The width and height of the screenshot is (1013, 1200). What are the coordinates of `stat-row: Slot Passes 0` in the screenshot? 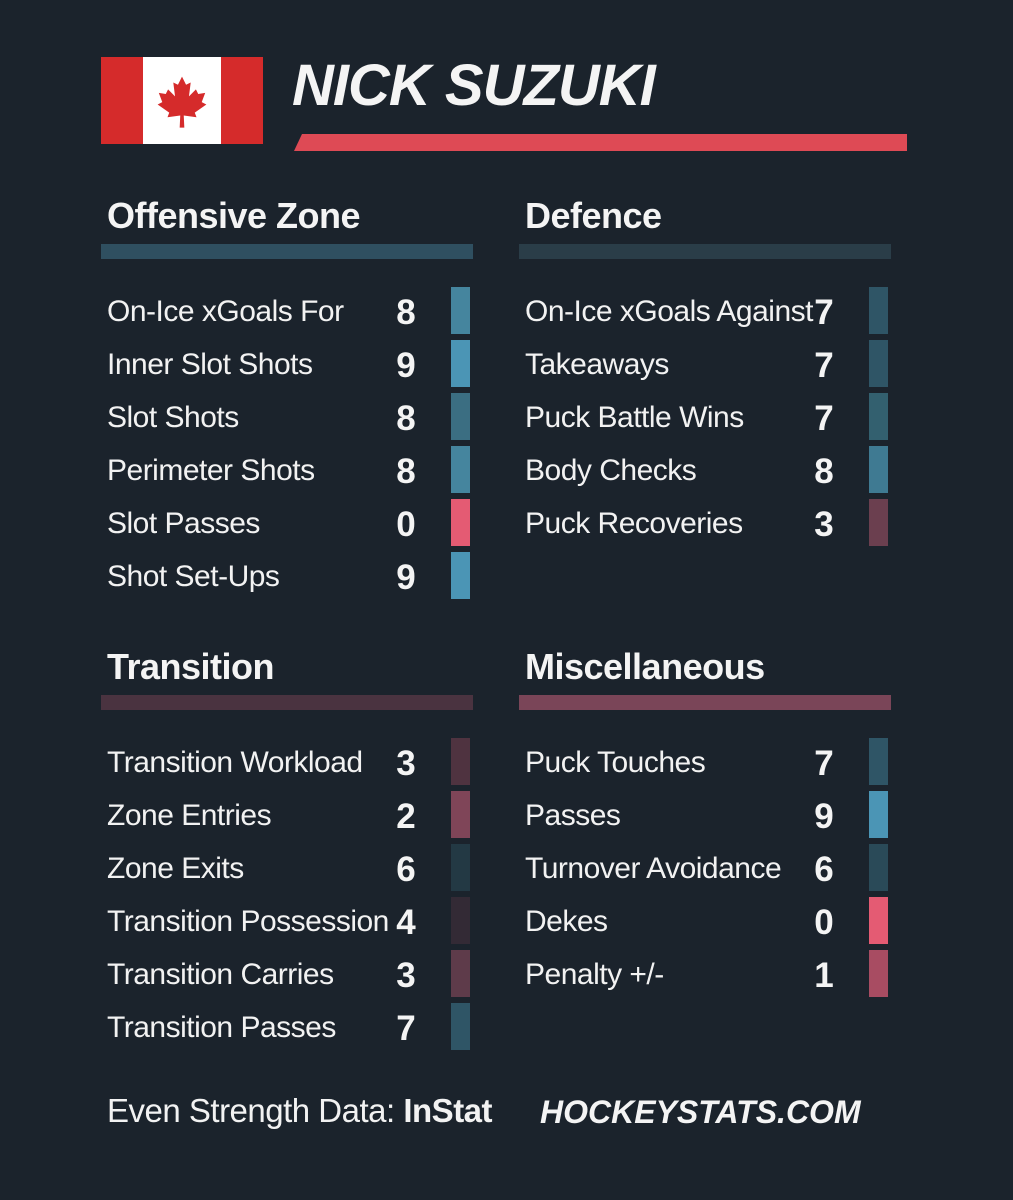 It's located at (287, 525).